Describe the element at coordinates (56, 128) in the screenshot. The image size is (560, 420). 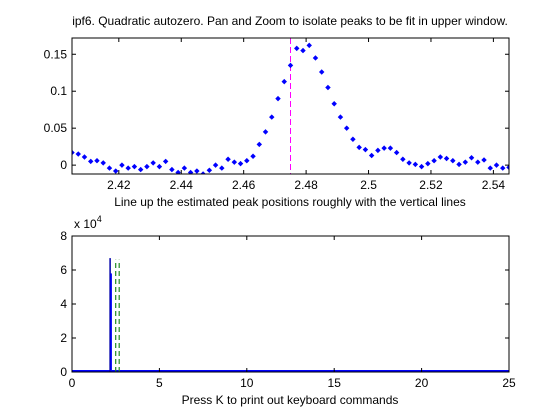
I see `upper-ytick-label: 0.05` at that location.